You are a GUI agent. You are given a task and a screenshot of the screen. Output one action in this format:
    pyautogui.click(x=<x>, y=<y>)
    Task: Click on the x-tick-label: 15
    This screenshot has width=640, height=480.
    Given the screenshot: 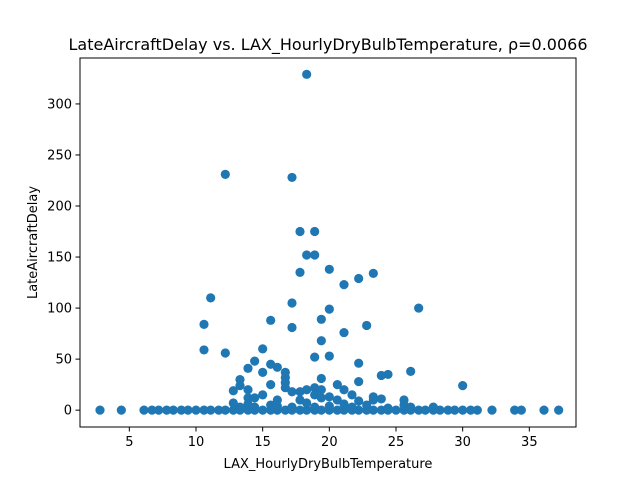 What is the action you would take?
    pyautogui.click(x=262, y=442)
    